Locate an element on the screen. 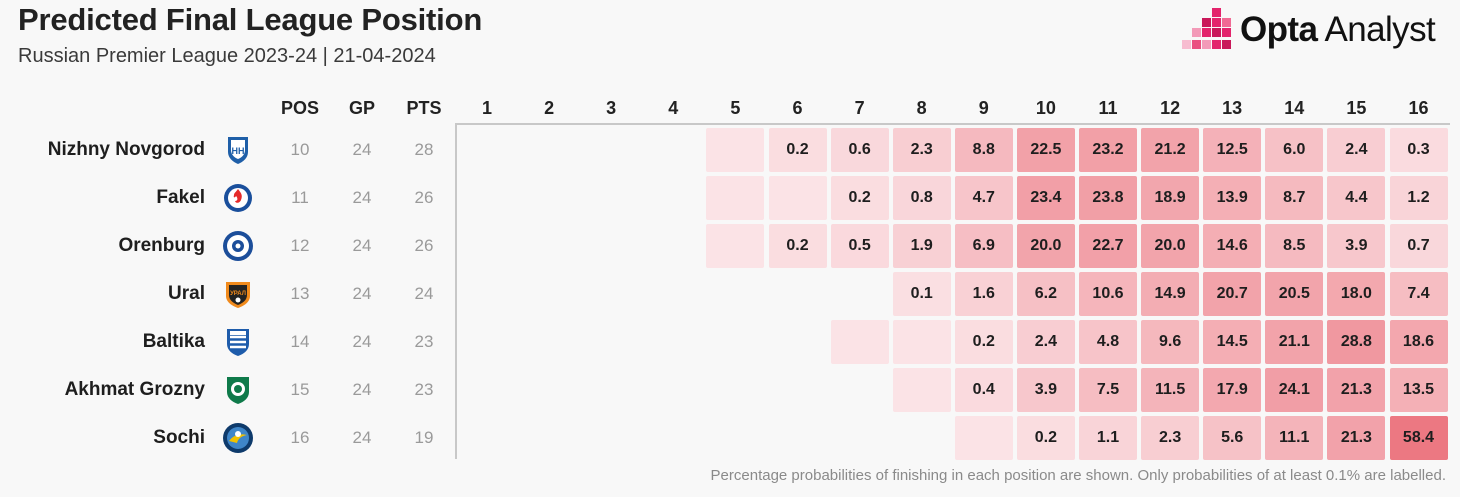 This screenshot has height=497, width=1460. heatmap-cell: 0.4 is located at coordinates (983, 390).